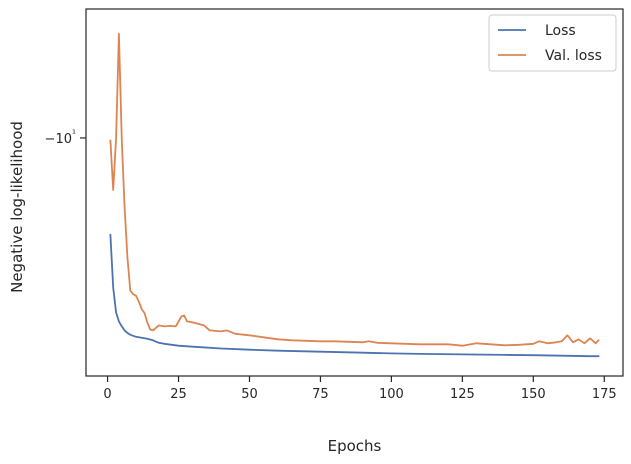  I want to click on x-tick-label-125: 125, so click(462, 394).